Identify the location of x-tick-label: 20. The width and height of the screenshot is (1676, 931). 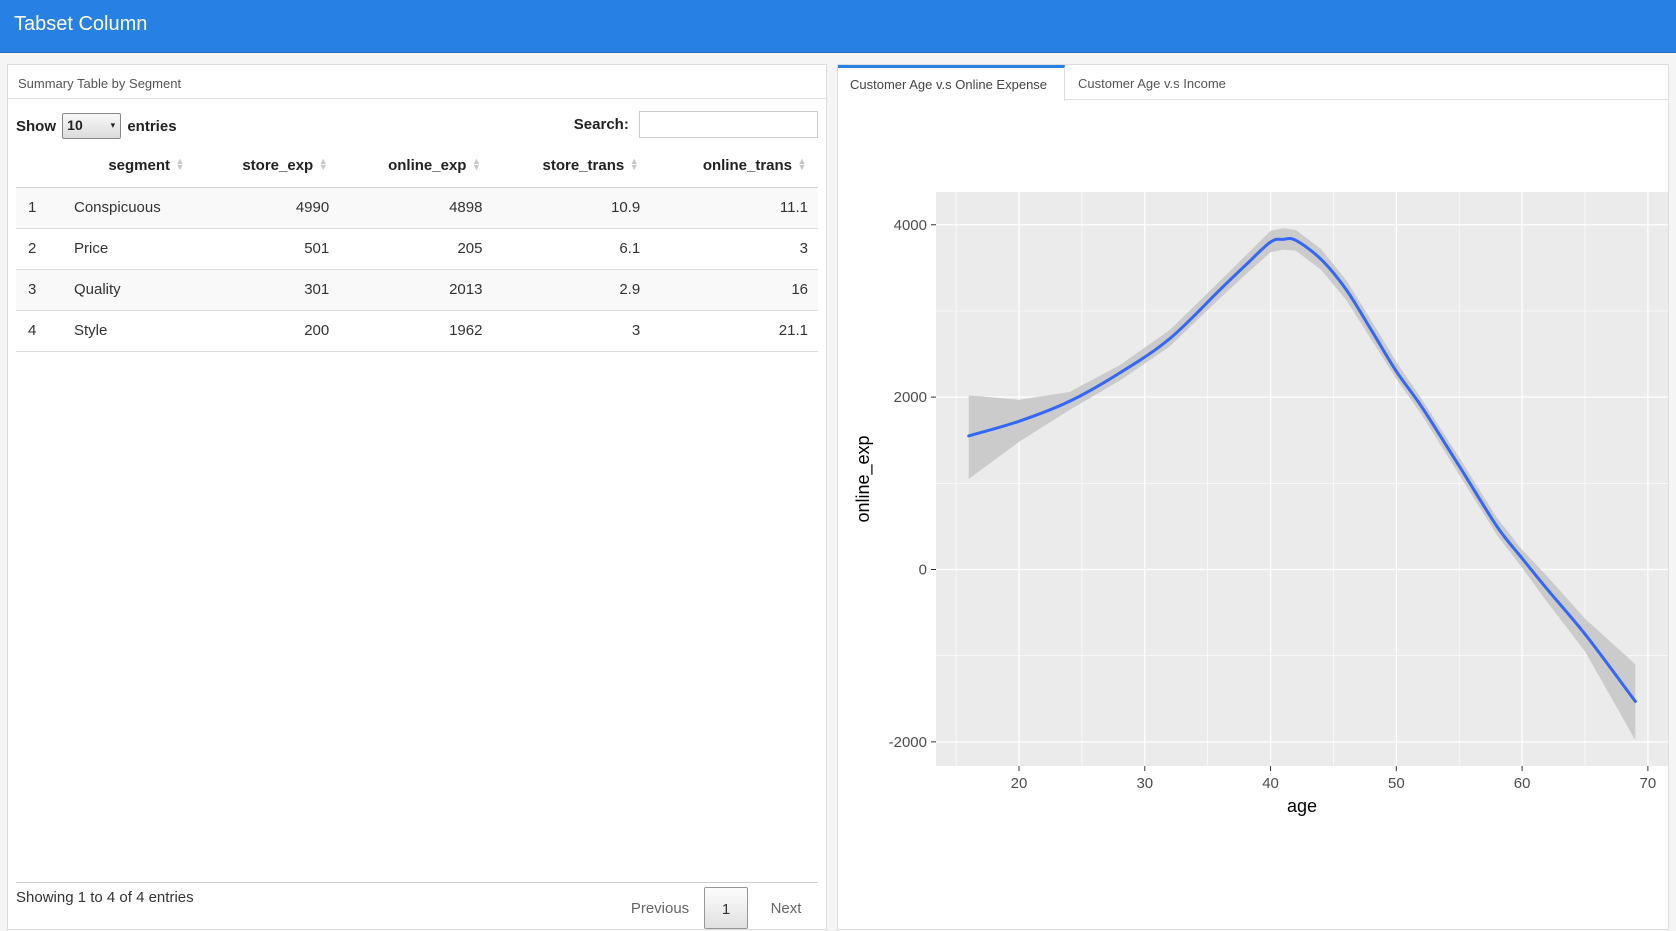
(1019, 783).